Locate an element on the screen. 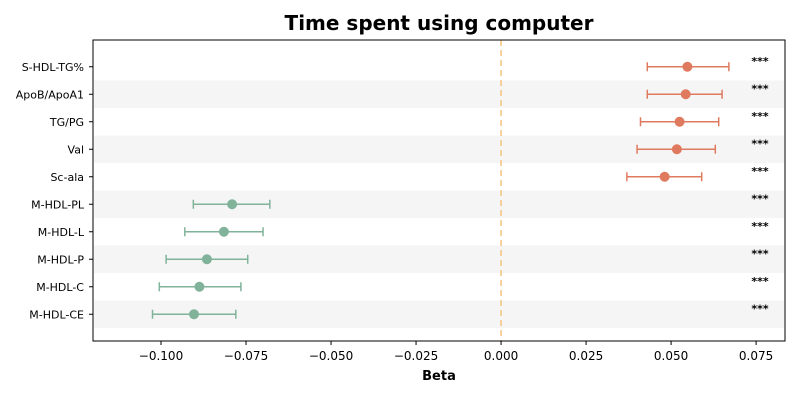 The height and width of the screenshot is (400, 800). category-label: M-HDL-C is located at coordinates (60, 287).